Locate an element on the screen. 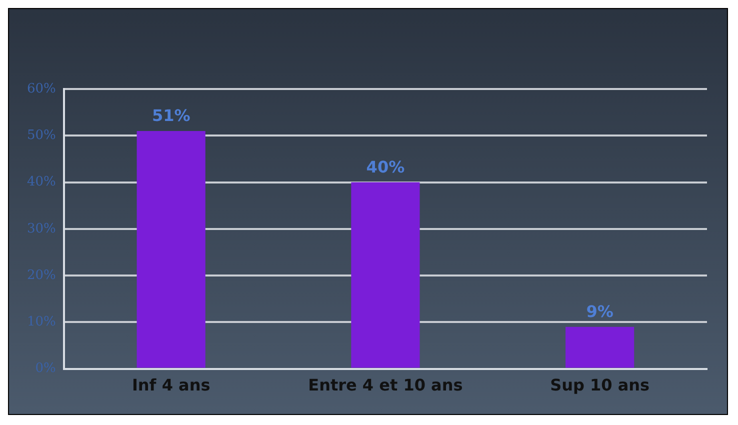 This screenshot has height=425, width=738. y-tick-label: 20% is located at coordinates (41, 275).